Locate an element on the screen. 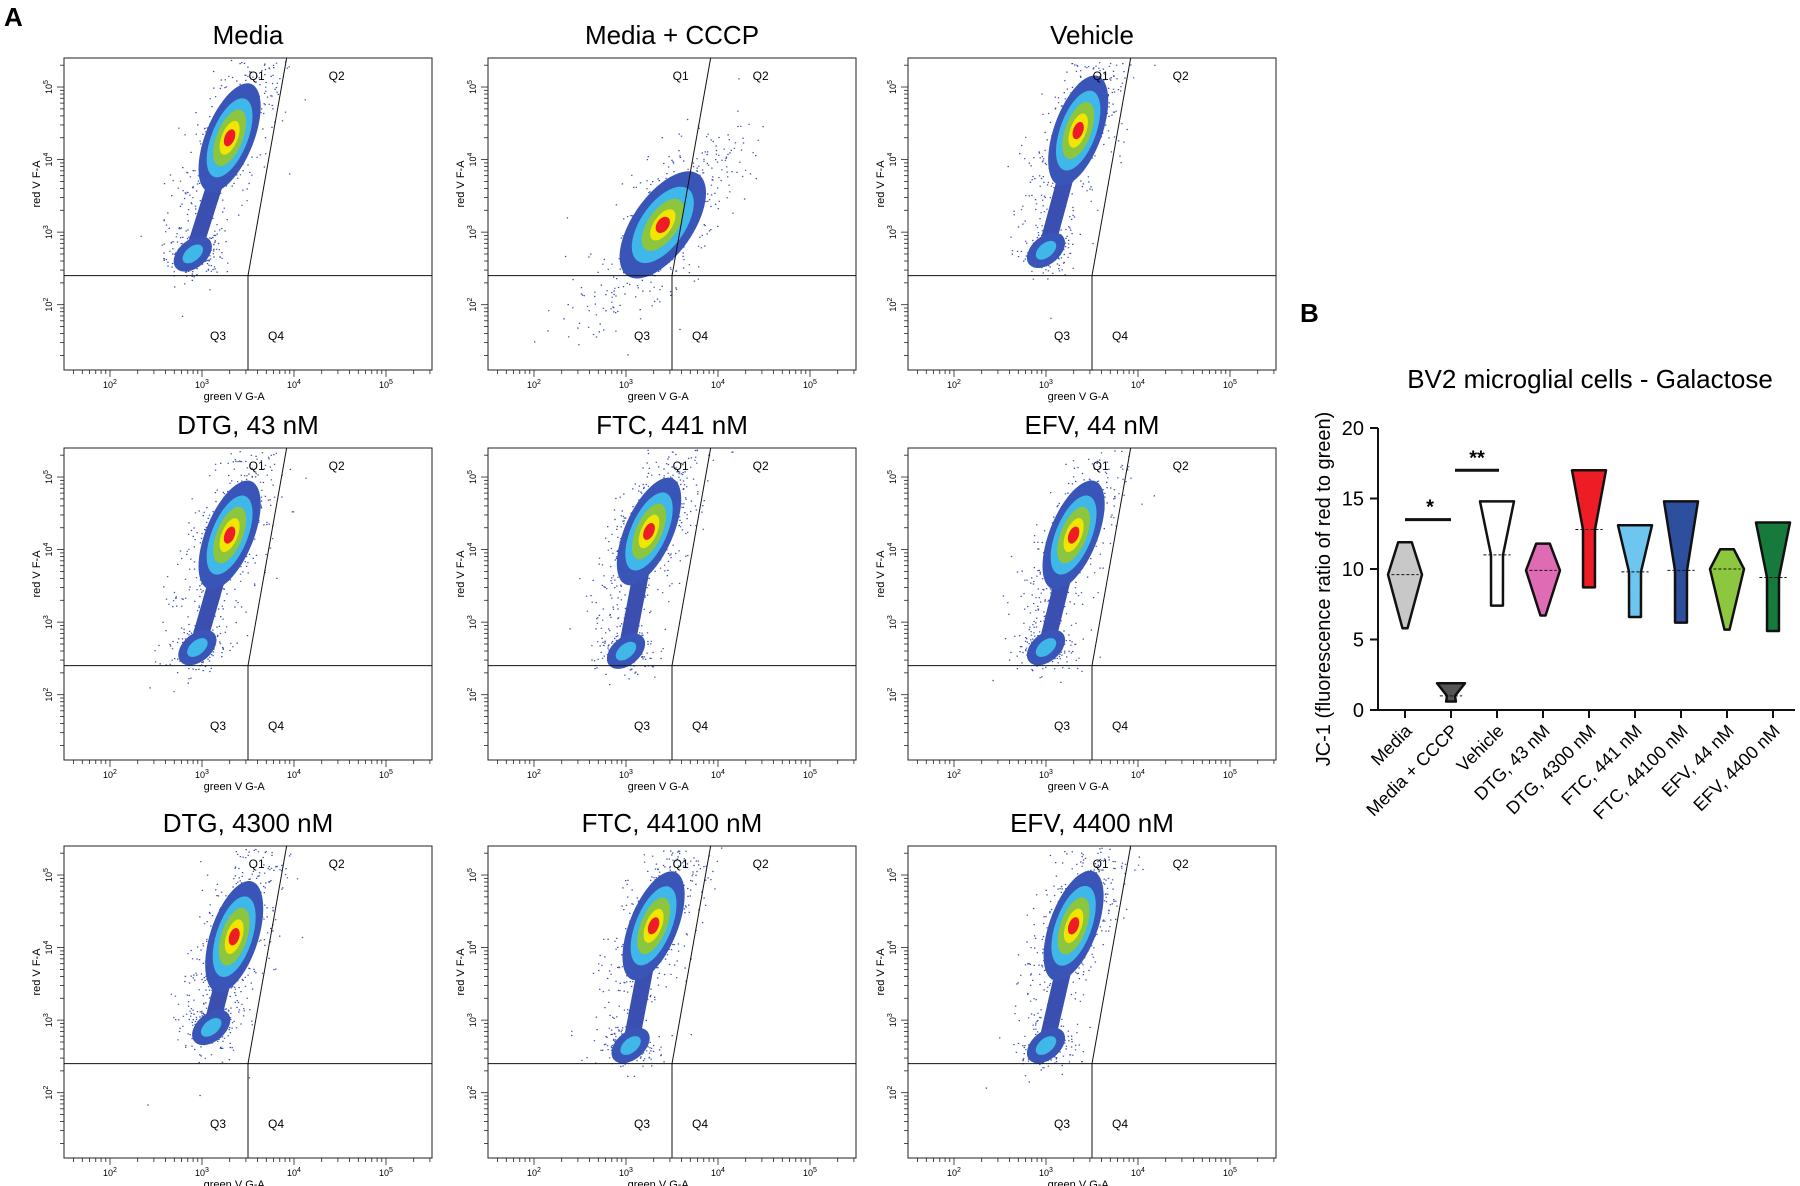 The image size is (1800, 1186). plot-title: EFV, 4400 nM is located at coordinates (1092, 823).